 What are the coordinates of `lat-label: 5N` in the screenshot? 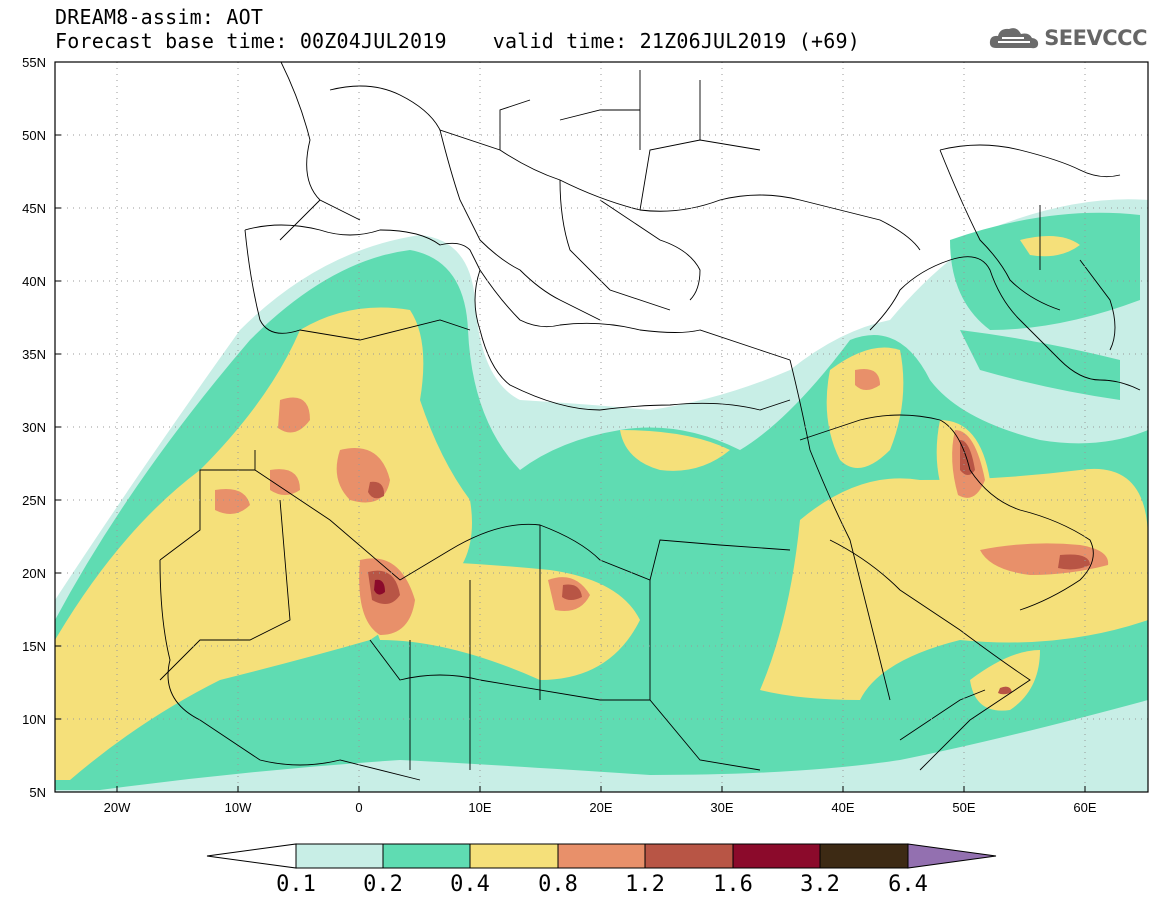 It's located at (37, 792).